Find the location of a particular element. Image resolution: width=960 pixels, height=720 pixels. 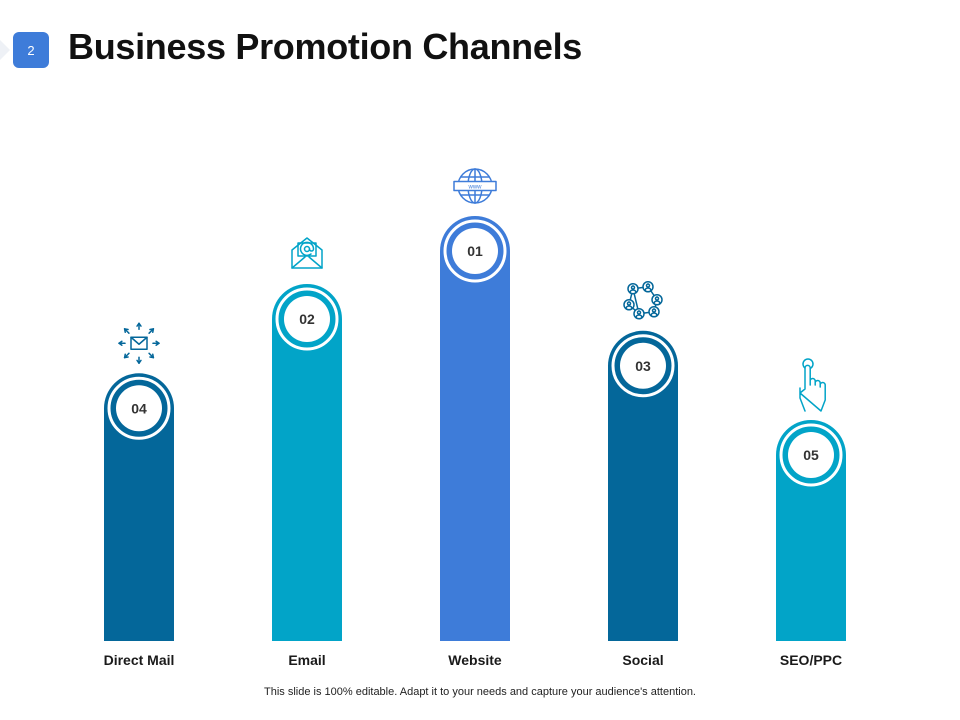

social-network-icon is located at coordinates (643, 300).